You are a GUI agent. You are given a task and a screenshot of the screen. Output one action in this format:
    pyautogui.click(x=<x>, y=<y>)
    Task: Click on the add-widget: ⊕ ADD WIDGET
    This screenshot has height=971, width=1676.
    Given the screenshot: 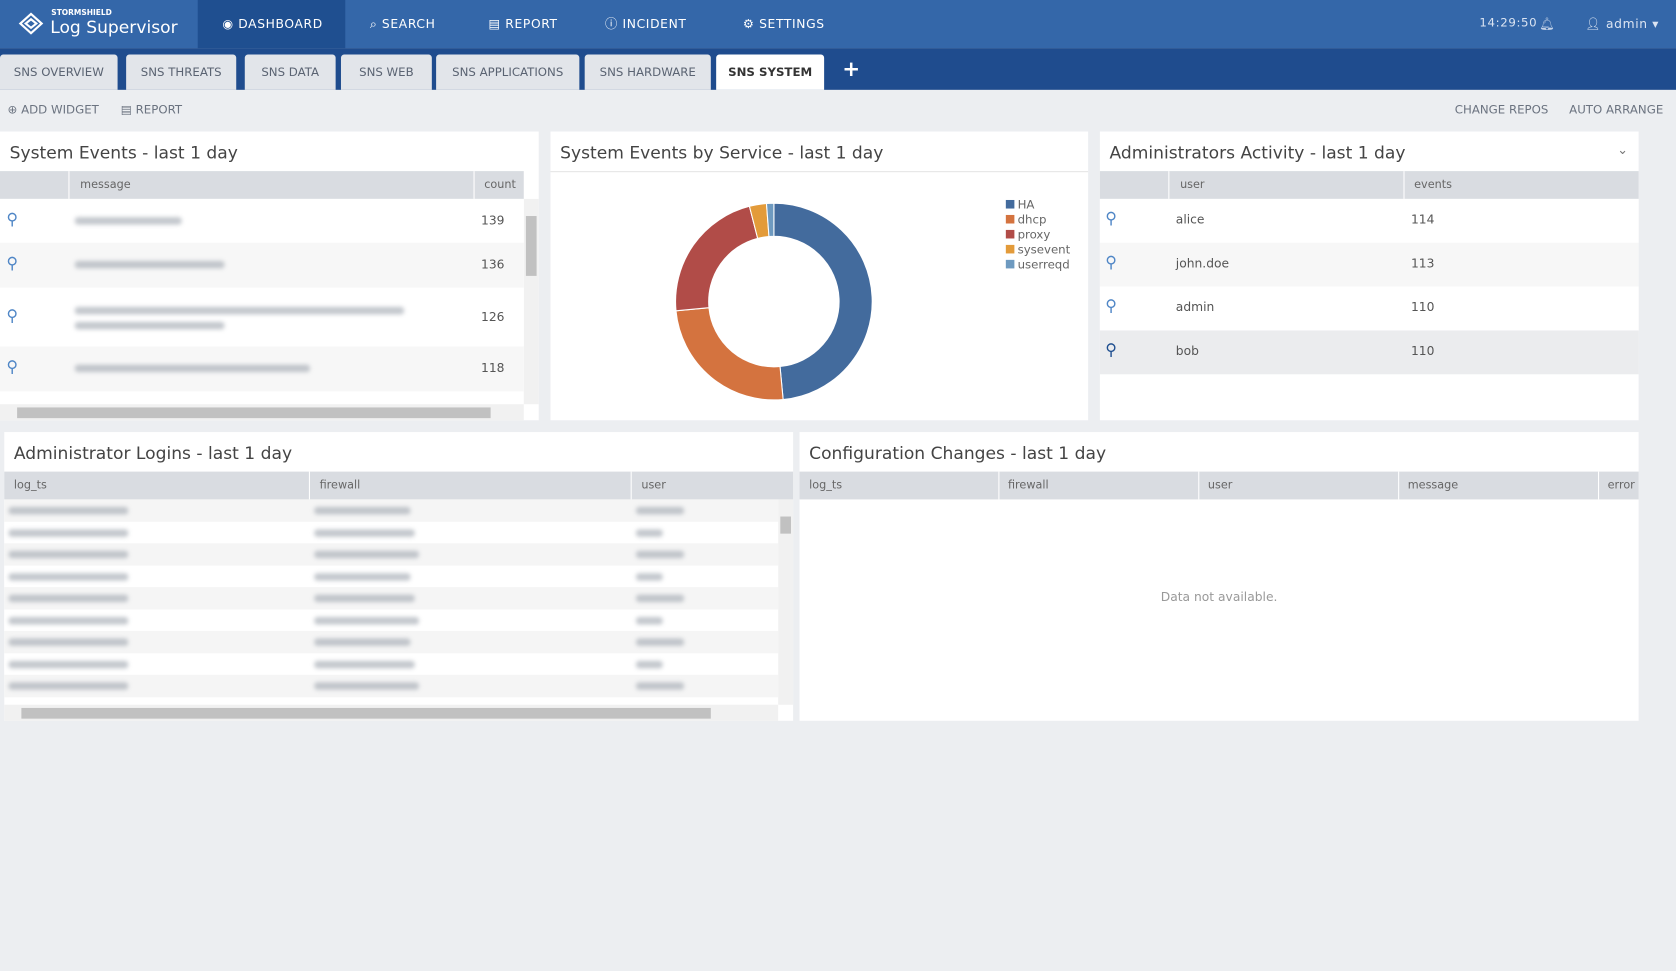 What is the action you would take?
    pyautogui.click(x=53, y=109)
    